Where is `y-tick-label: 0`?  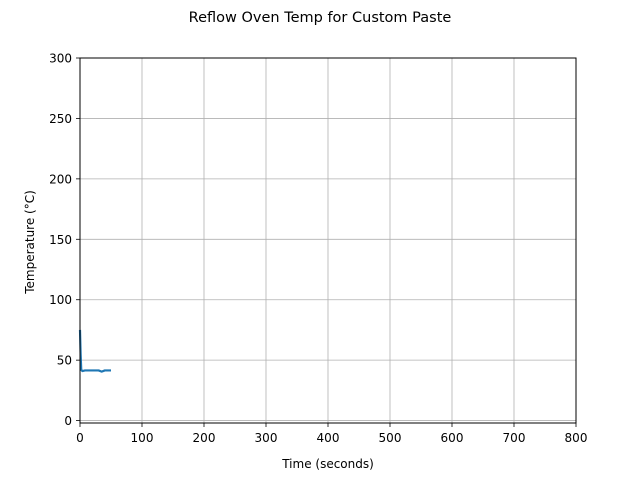 y-tick-label: 0 is located at coordinates (68, 421).